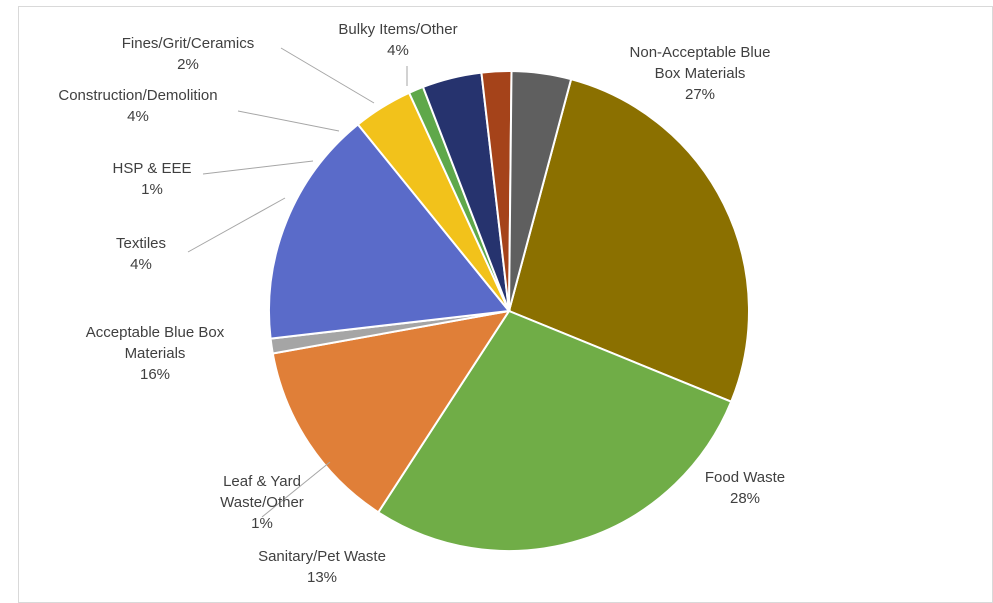  I want to click on data-label-value-textiles: 4%, so click(141, 264).